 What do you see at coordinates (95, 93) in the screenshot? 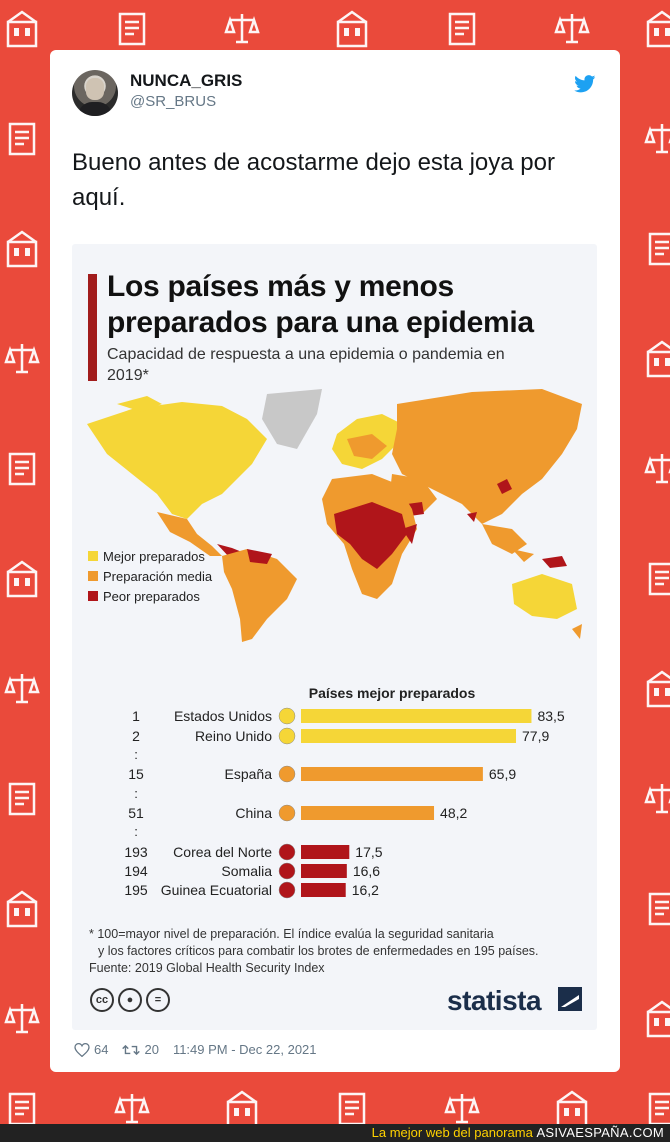
I see `avatar` at bounding box center [95, 93].